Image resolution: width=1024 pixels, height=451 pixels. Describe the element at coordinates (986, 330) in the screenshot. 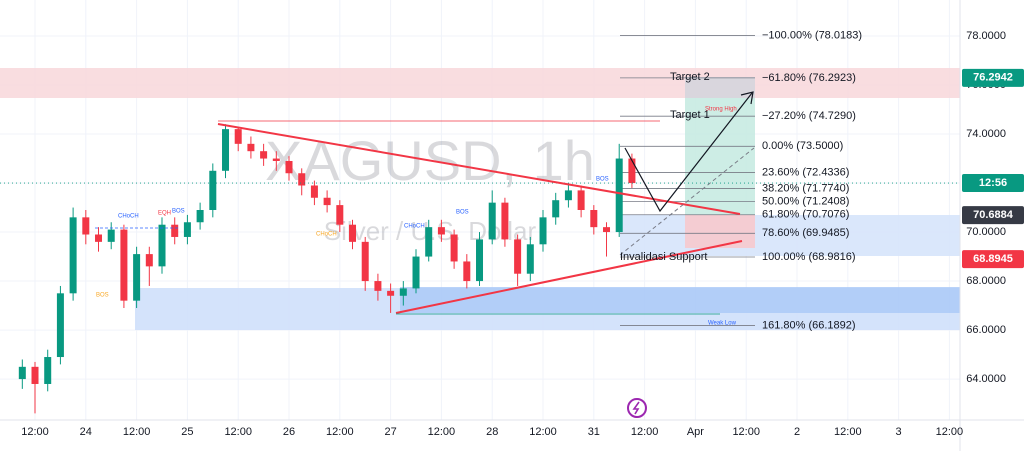

I see `y-tick-label: 66.0000` at that location.